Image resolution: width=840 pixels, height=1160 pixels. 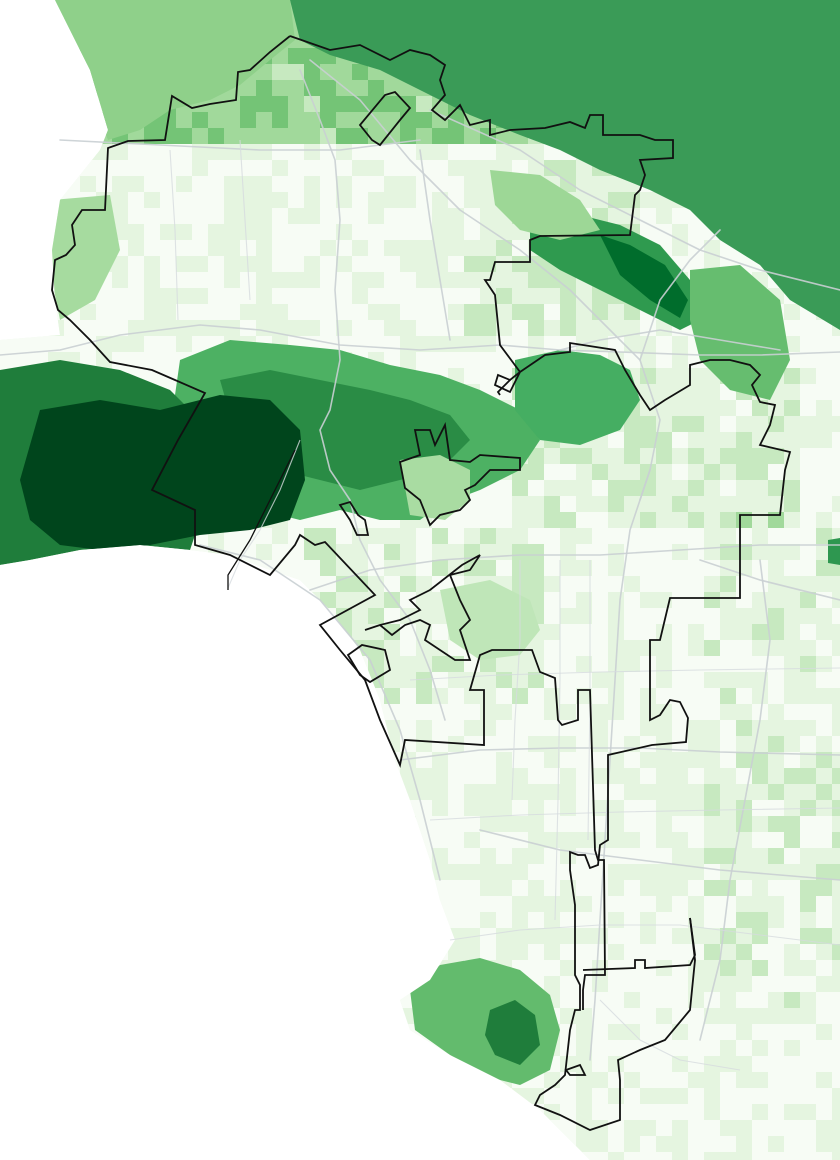 What do you see at coordinates (503, 387) in the screenshot?
I see `griffith-border-segment` at bounding box center [503, 387].